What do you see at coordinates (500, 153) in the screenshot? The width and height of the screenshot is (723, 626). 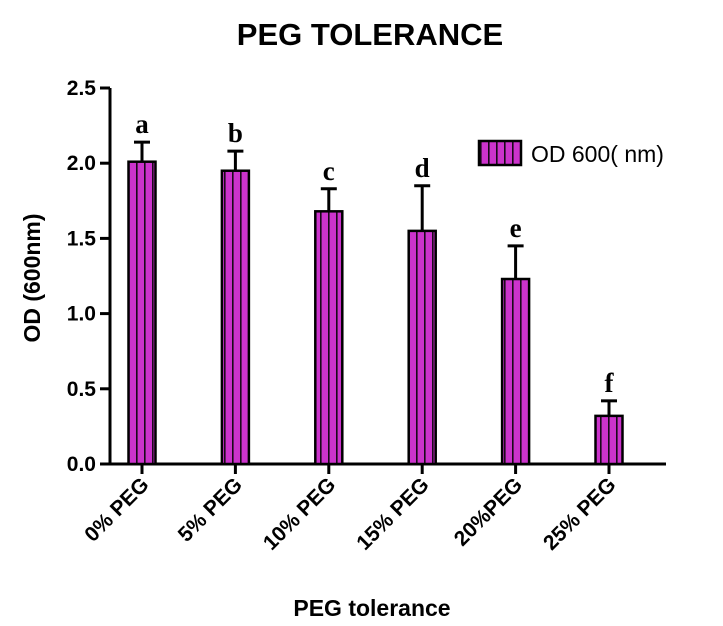 I see `legend-swatch` at bounding box center [500, 153].